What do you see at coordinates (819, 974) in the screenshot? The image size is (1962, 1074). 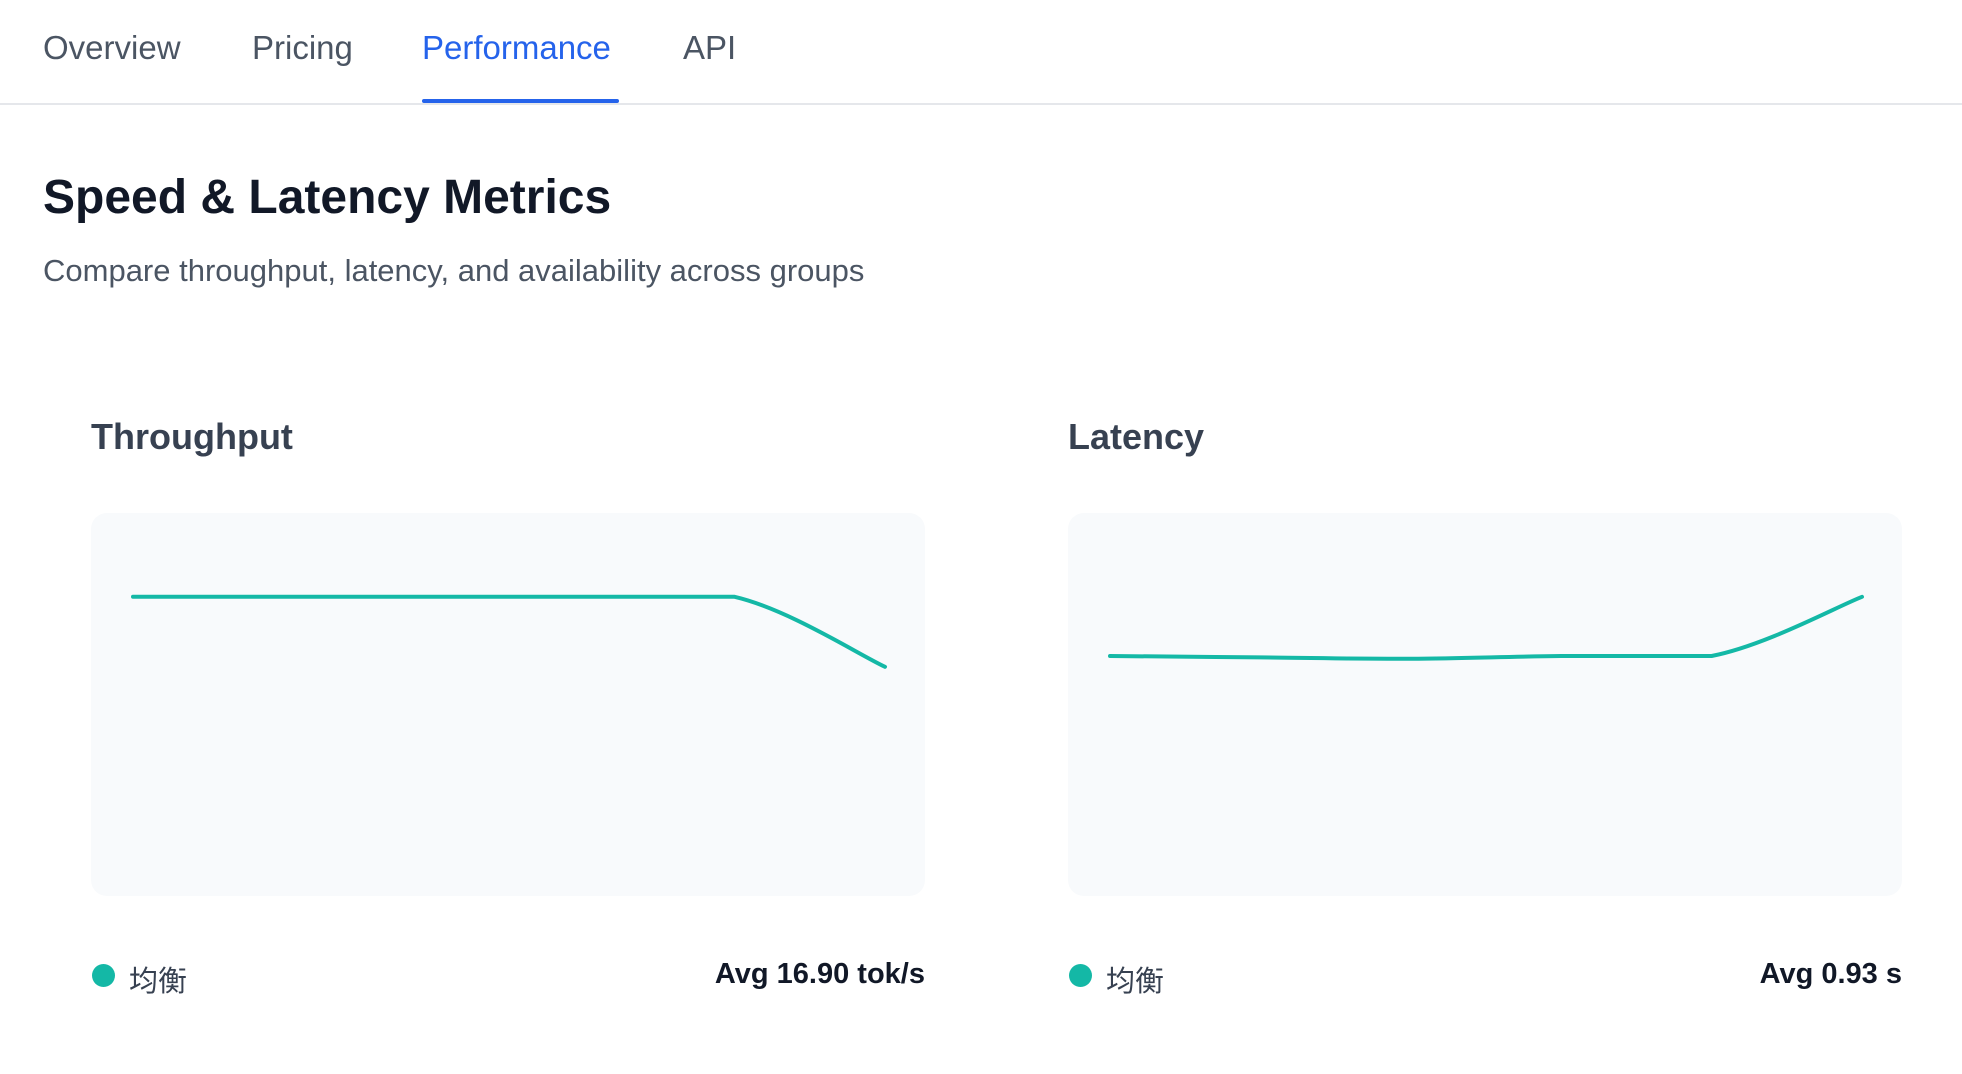 I see `throughput-avg: Avg 16.90 tok/s` at bounding box center [819, 974].